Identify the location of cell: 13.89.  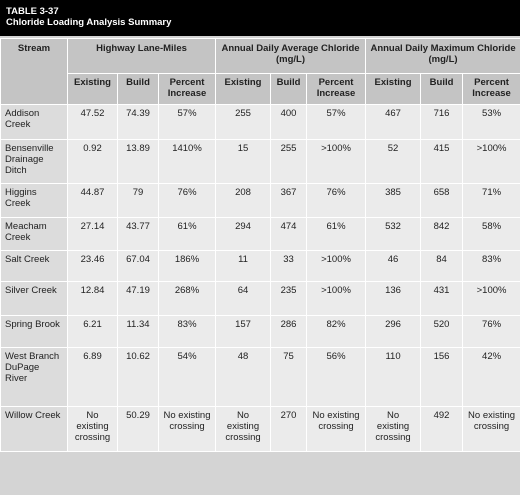
(138, 161).